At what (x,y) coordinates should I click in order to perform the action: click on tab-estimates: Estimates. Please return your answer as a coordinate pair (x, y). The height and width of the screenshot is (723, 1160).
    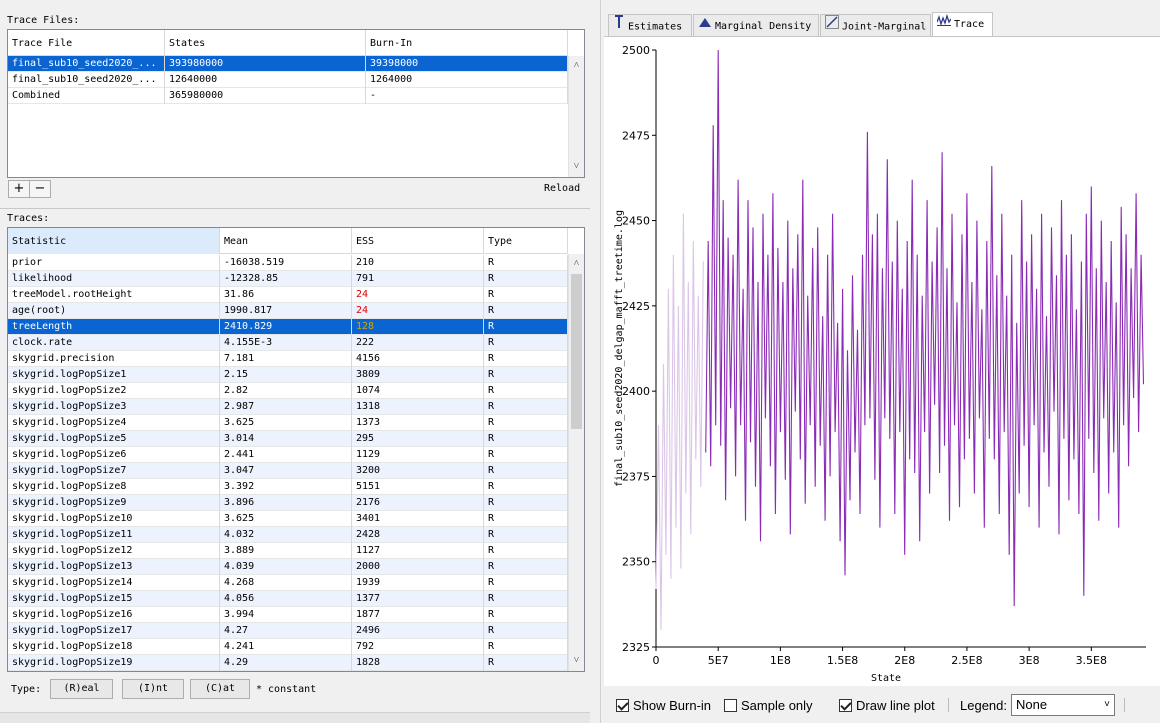
    Looking at the image, I should click on (650, 25).